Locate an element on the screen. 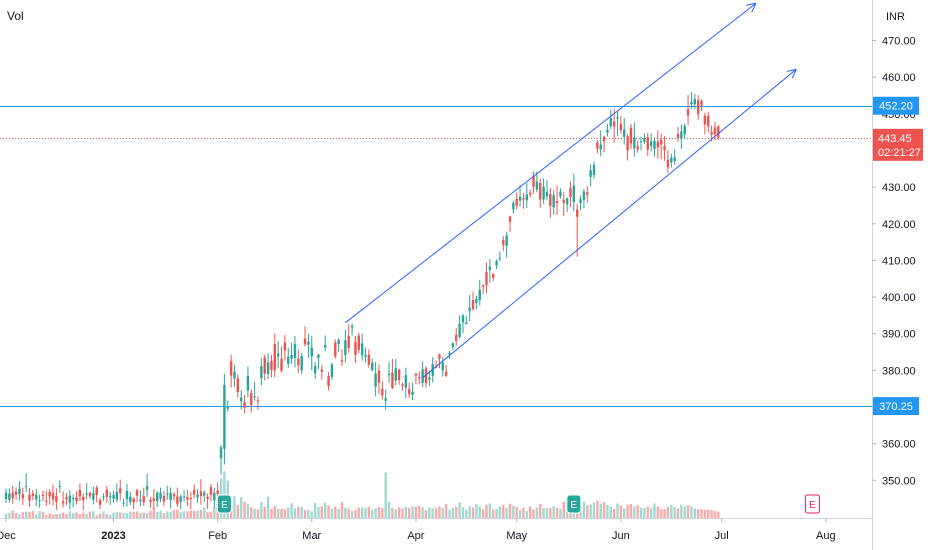 The image size is (932, 550). price-tick-label: 410.00 is located at coordinates (899, 261).